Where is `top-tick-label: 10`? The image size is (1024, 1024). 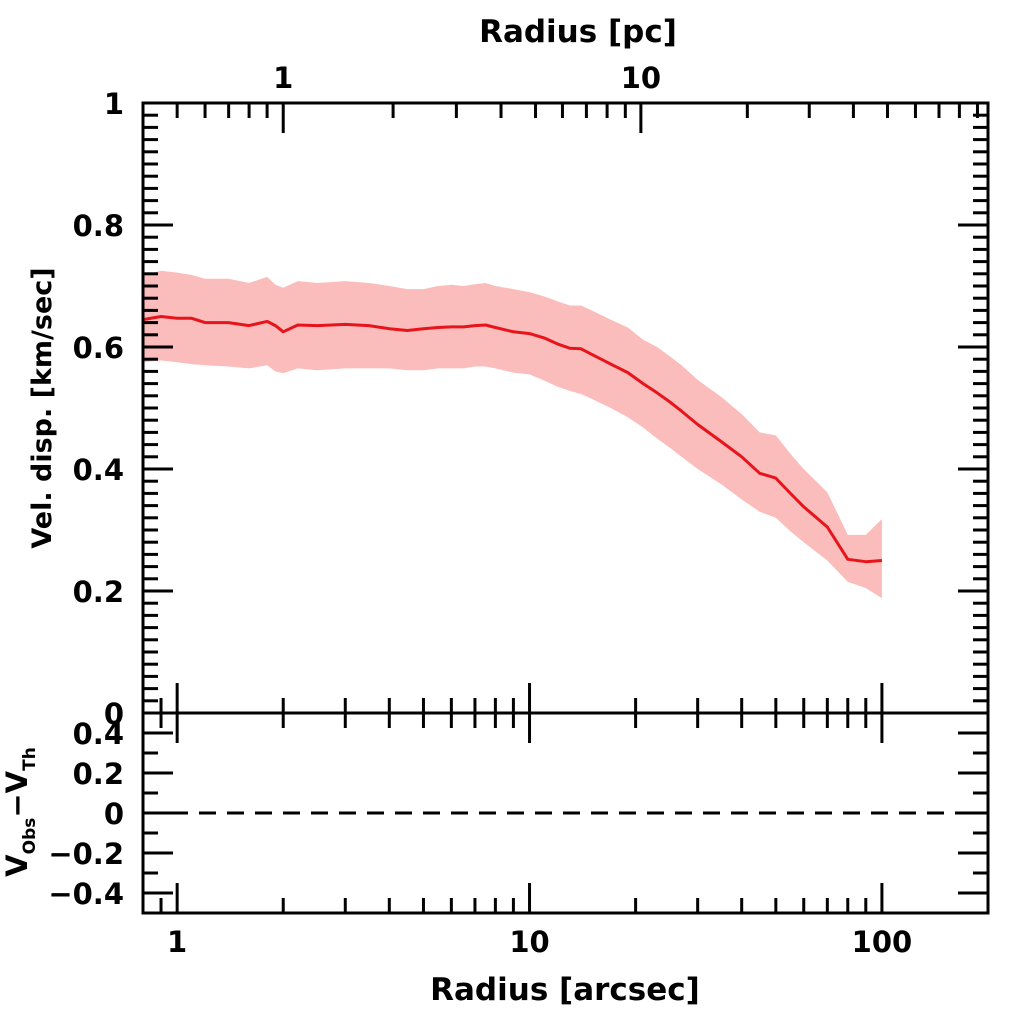
top-tick-label: 10 is located at coordinates (641, 78).